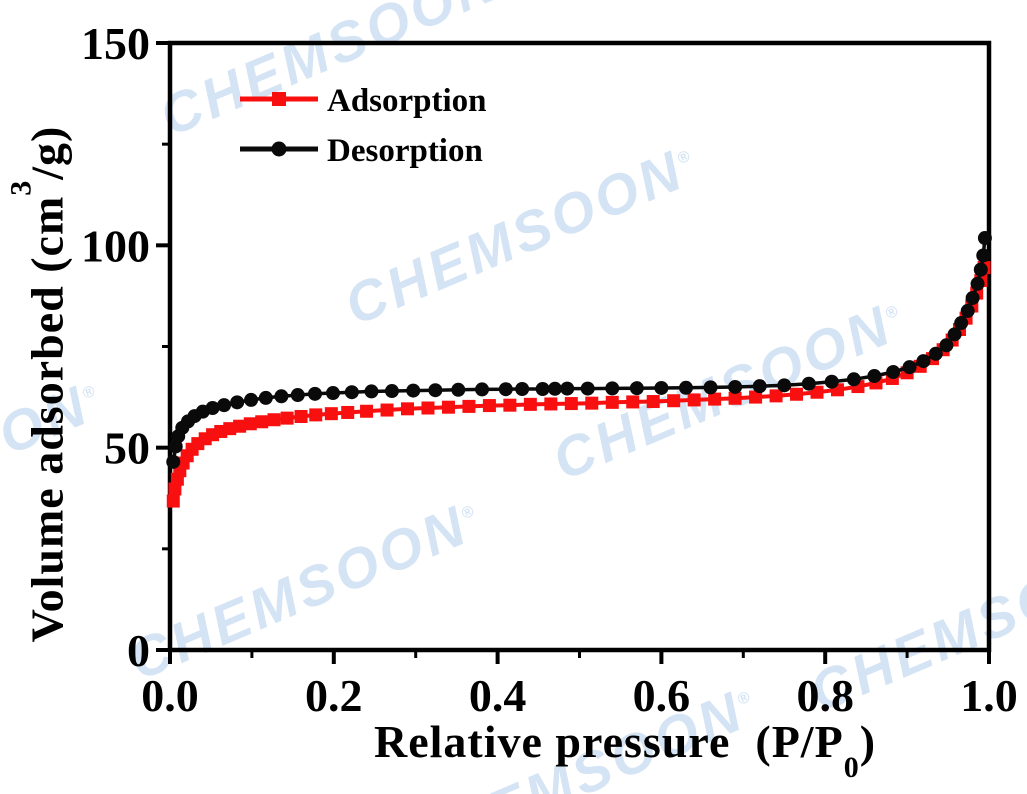 This screenshot has width=1027, height=794. I want to click on x-axis-title: Relative pressure (P/P0), so click(598, 749).